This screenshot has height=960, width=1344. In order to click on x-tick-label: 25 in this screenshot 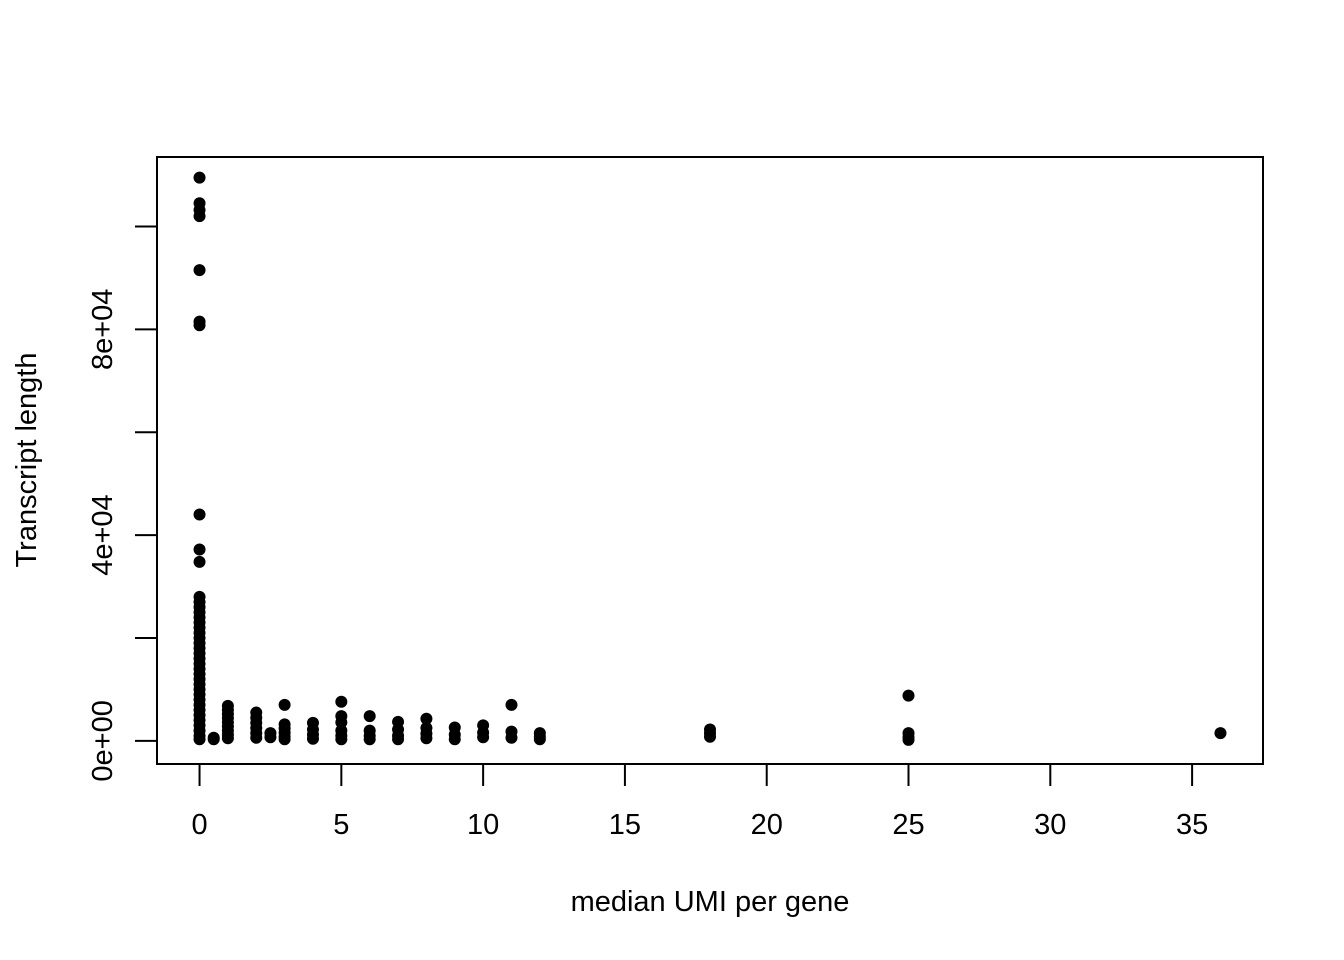, I will do `click(908, 825)`.